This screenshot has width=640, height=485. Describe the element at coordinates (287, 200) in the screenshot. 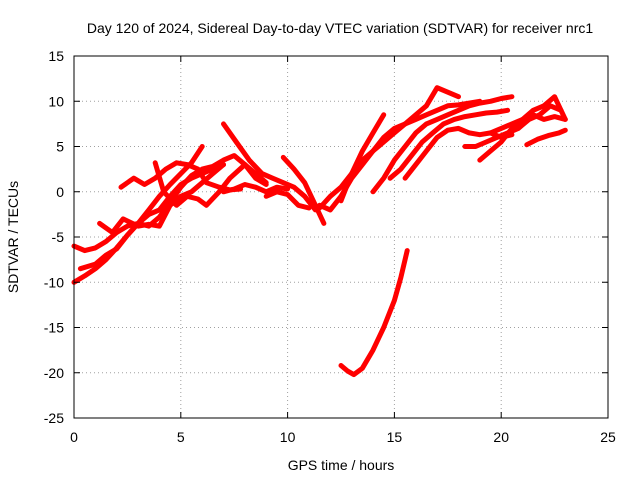

I see `series-line-s9` at that location.